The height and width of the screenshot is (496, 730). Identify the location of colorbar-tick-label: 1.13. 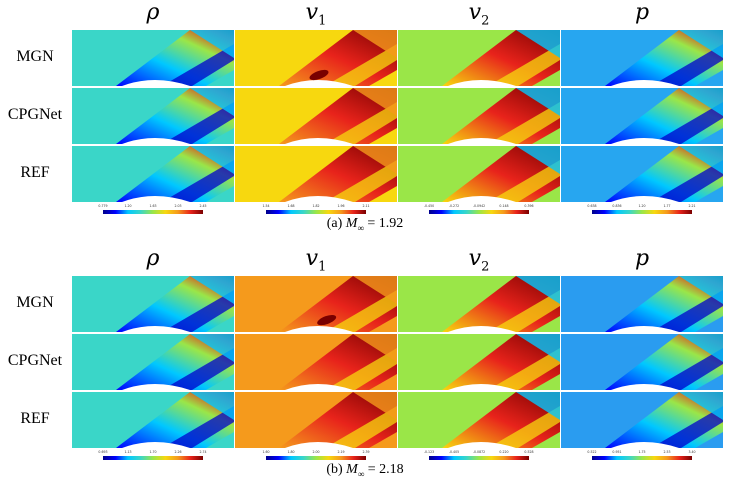
(128, 452).